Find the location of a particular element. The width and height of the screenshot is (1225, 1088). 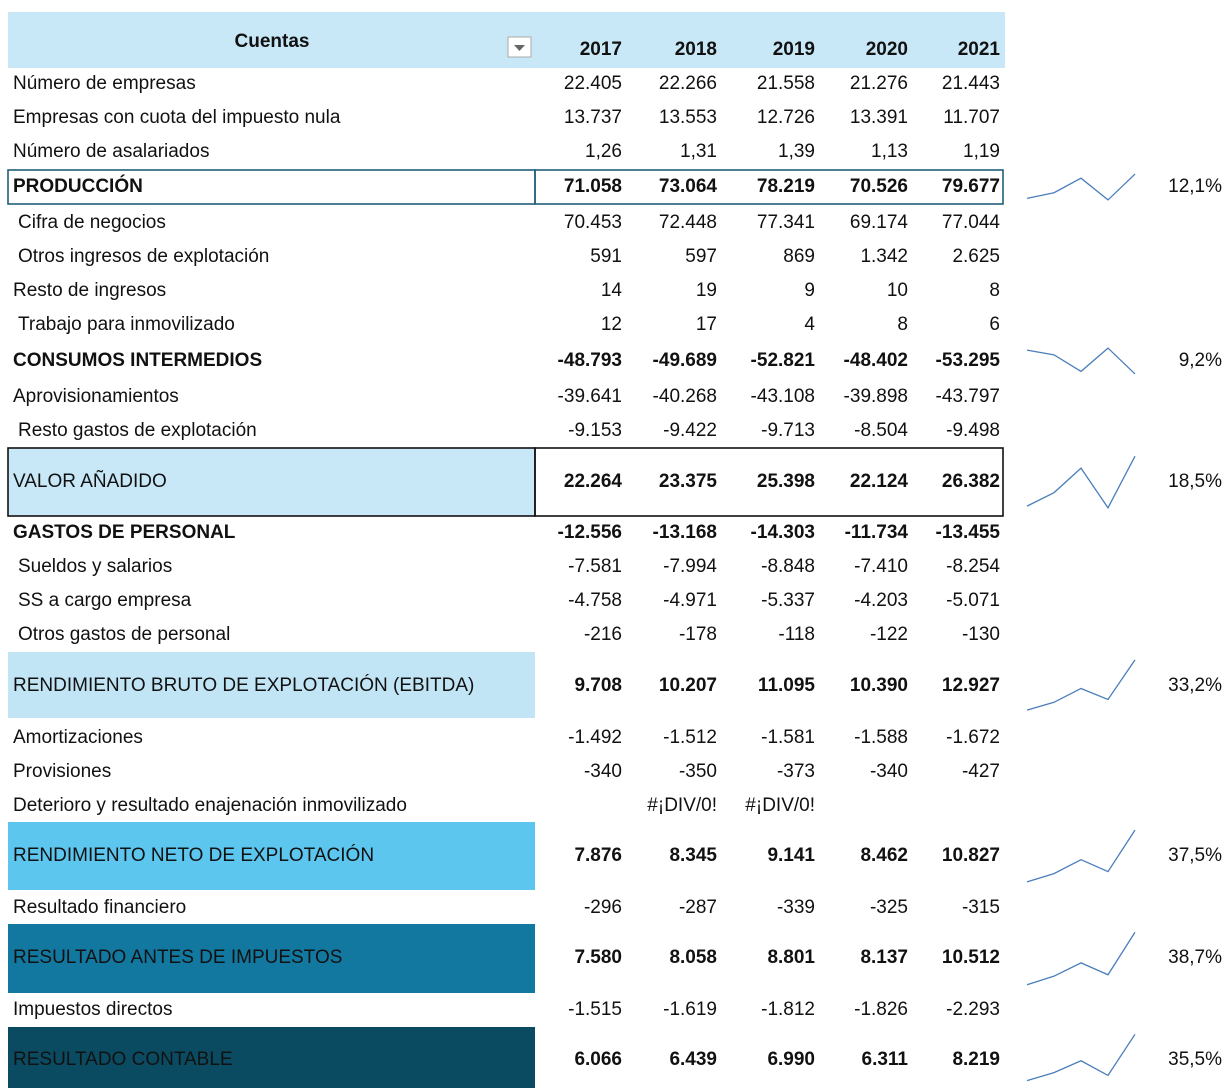

value-cell: 77.044 is located at coordinates (971, 222).